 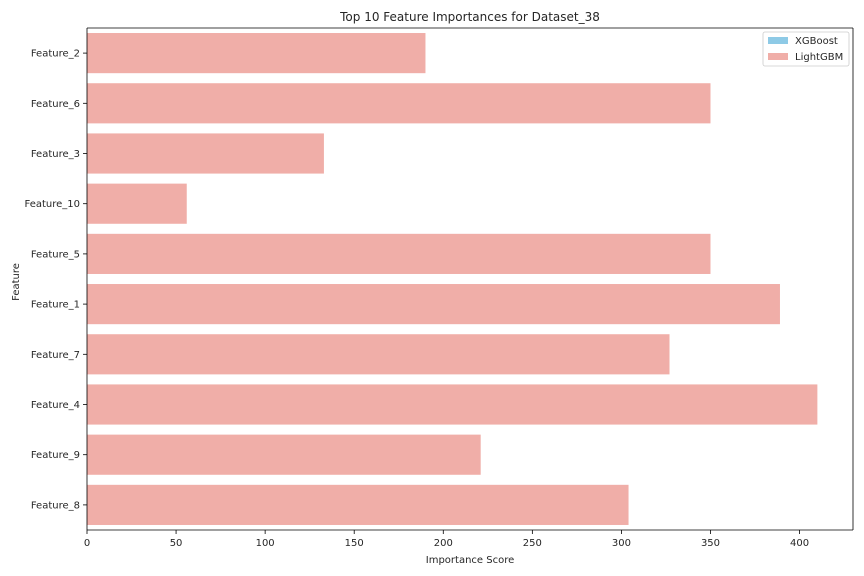 What do you see at coordinates (819, 57) in the screenshot?
I see `legend-label-lightgbm: LightGBM` at bounding box center [819, 57].